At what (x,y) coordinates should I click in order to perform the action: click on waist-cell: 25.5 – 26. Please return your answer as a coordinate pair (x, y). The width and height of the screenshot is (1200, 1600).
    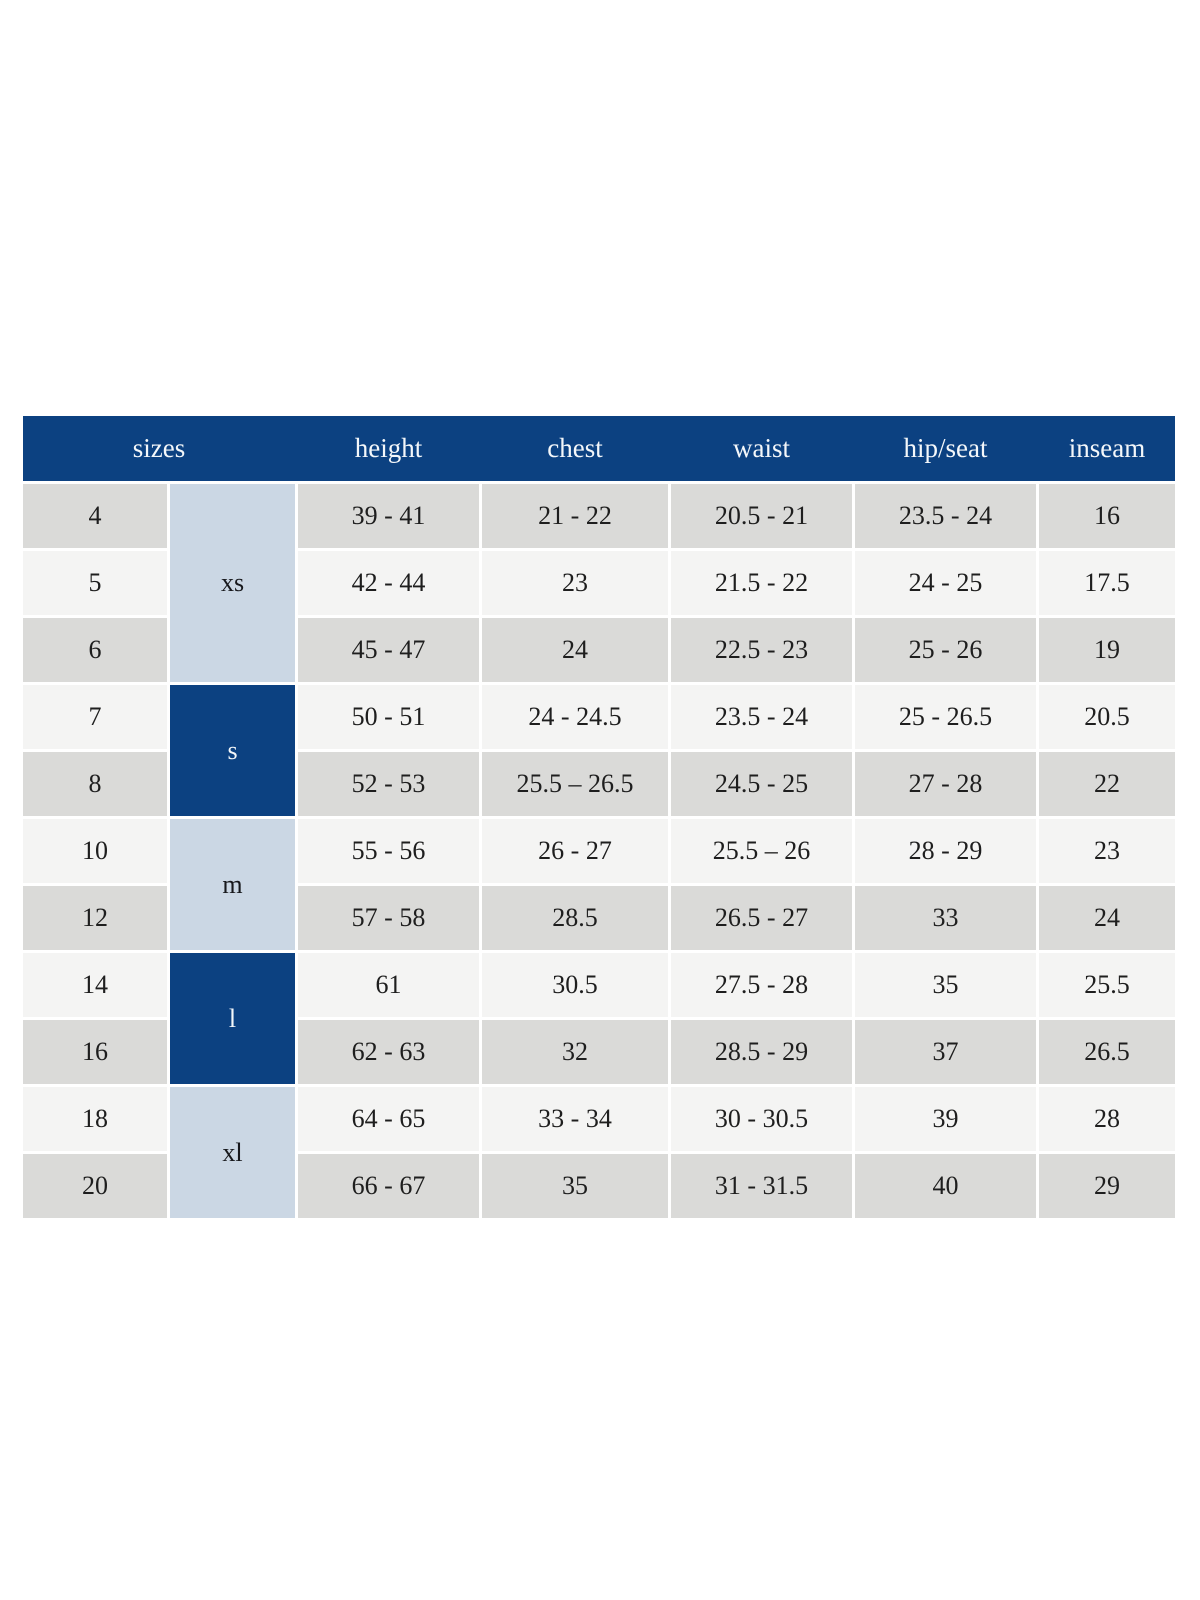
    Looking at the image, I should click on (761, 851).